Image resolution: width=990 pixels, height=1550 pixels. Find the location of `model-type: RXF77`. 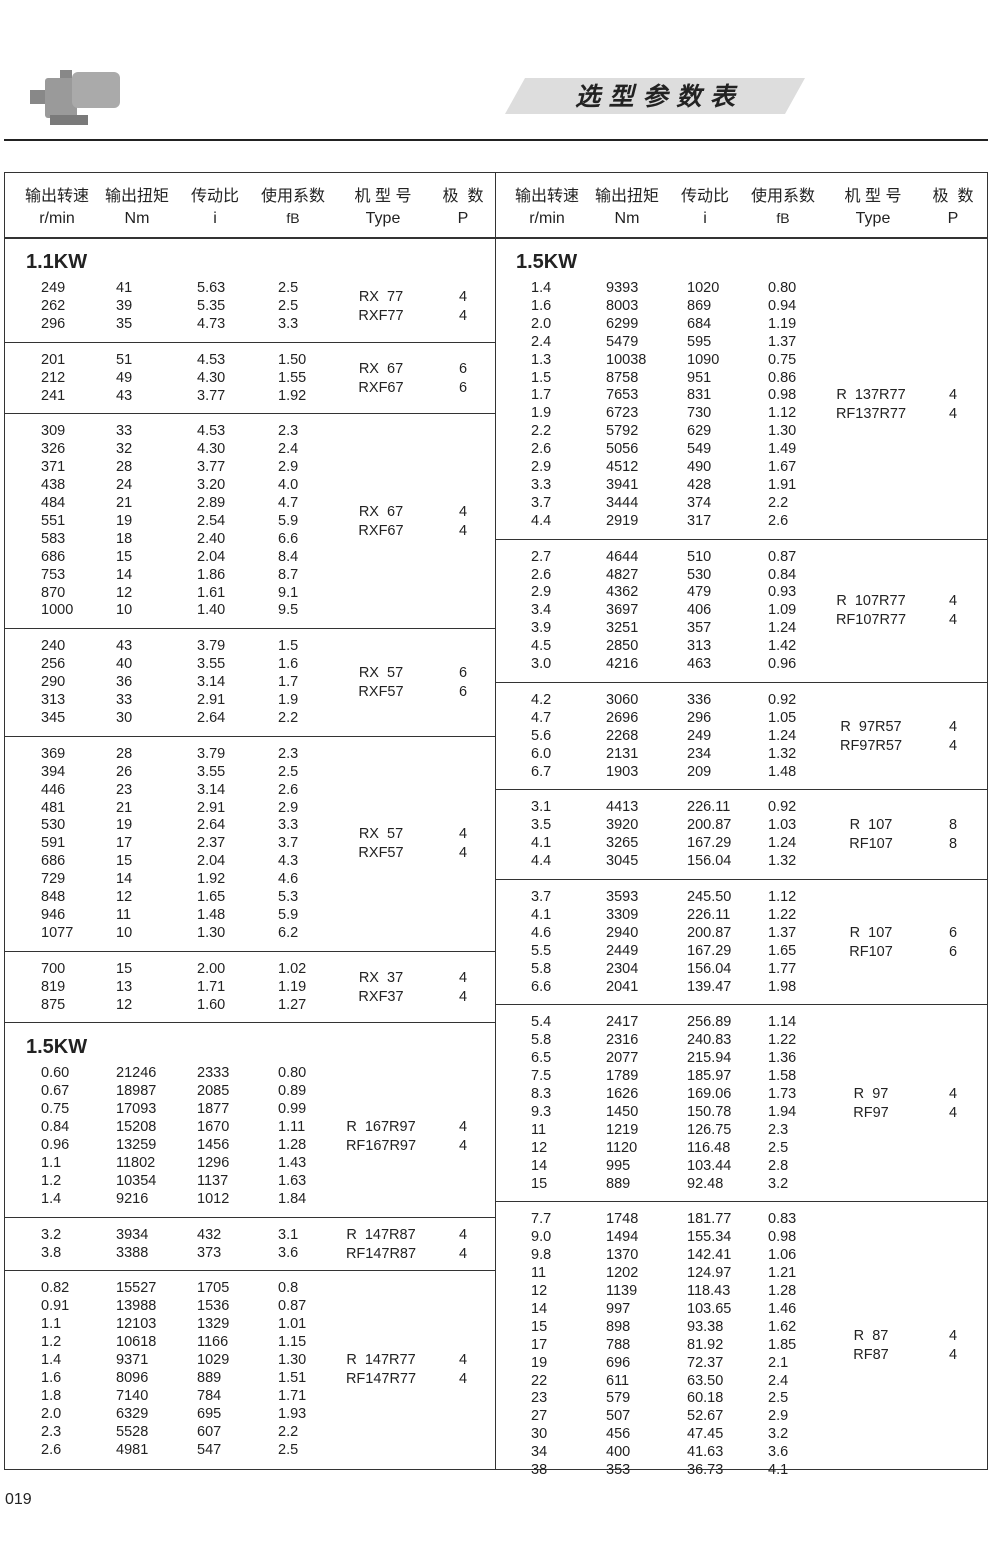

model-type: RXF77 is located at coordinates (381, 315).